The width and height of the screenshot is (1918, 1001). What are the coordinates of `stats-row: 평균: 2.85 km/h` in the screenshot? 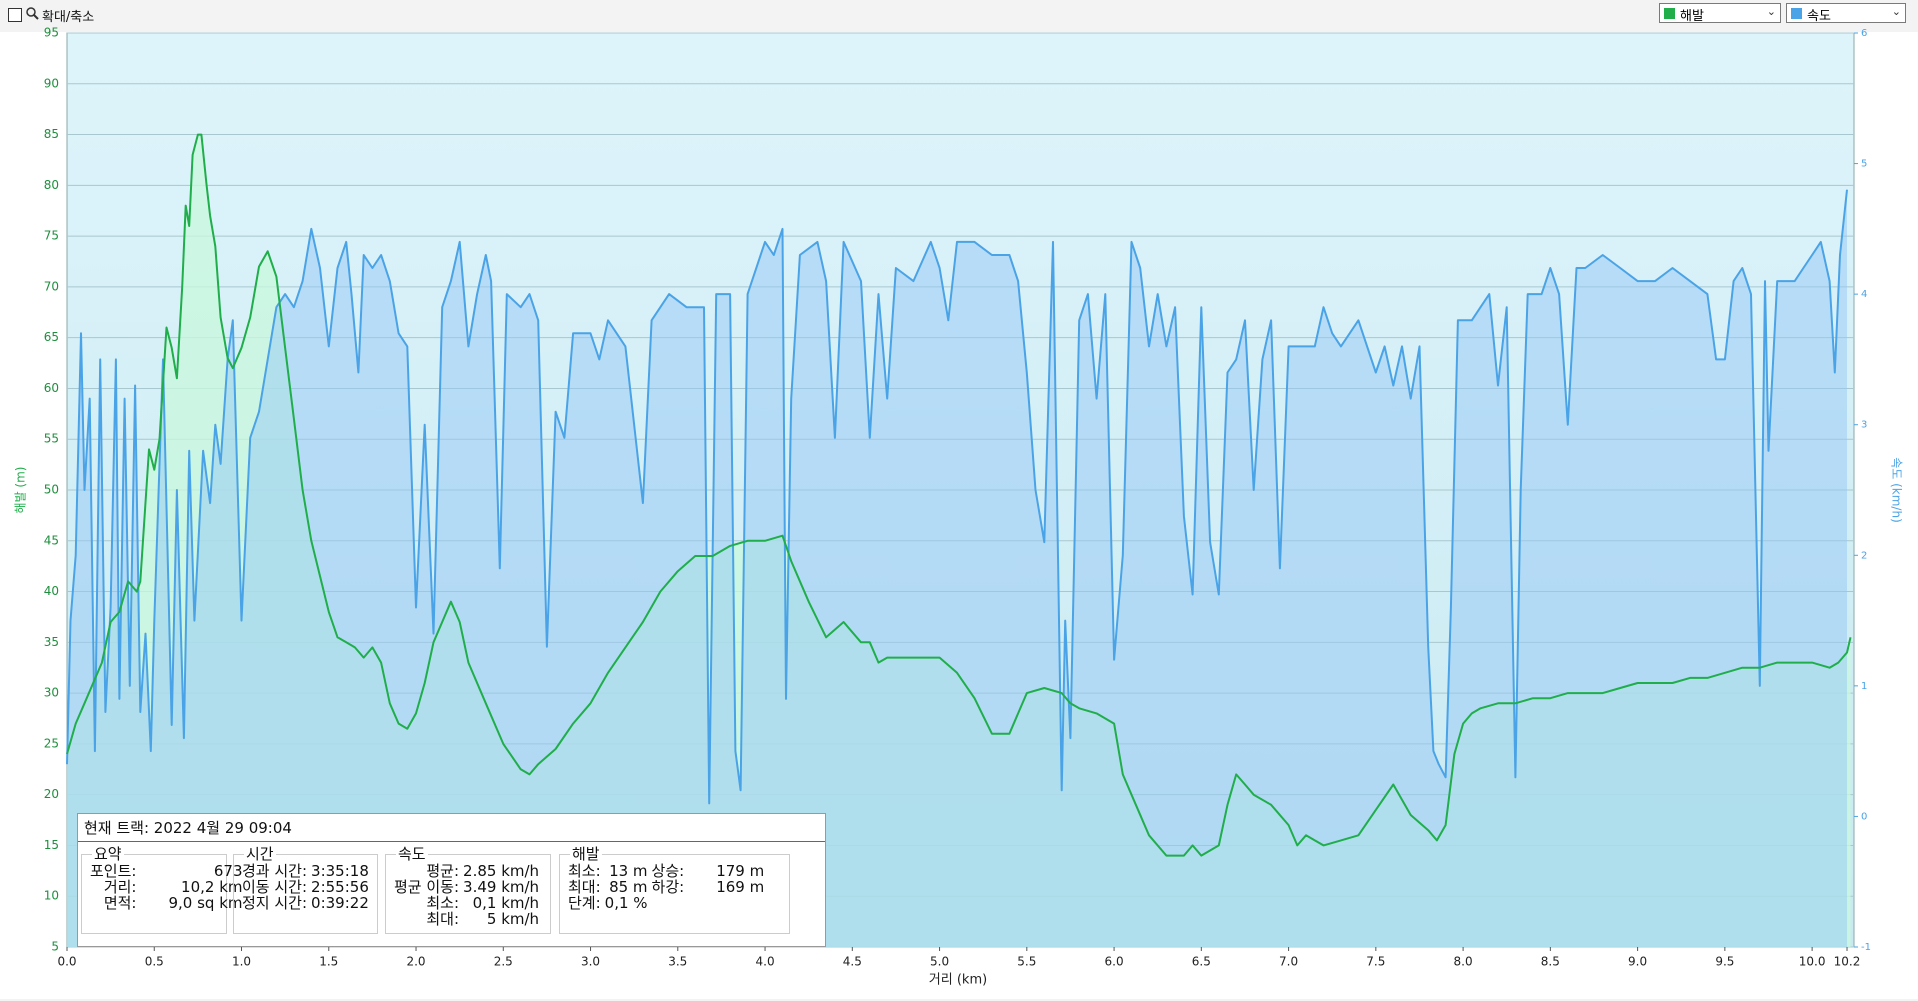 It's located at (466, 871).